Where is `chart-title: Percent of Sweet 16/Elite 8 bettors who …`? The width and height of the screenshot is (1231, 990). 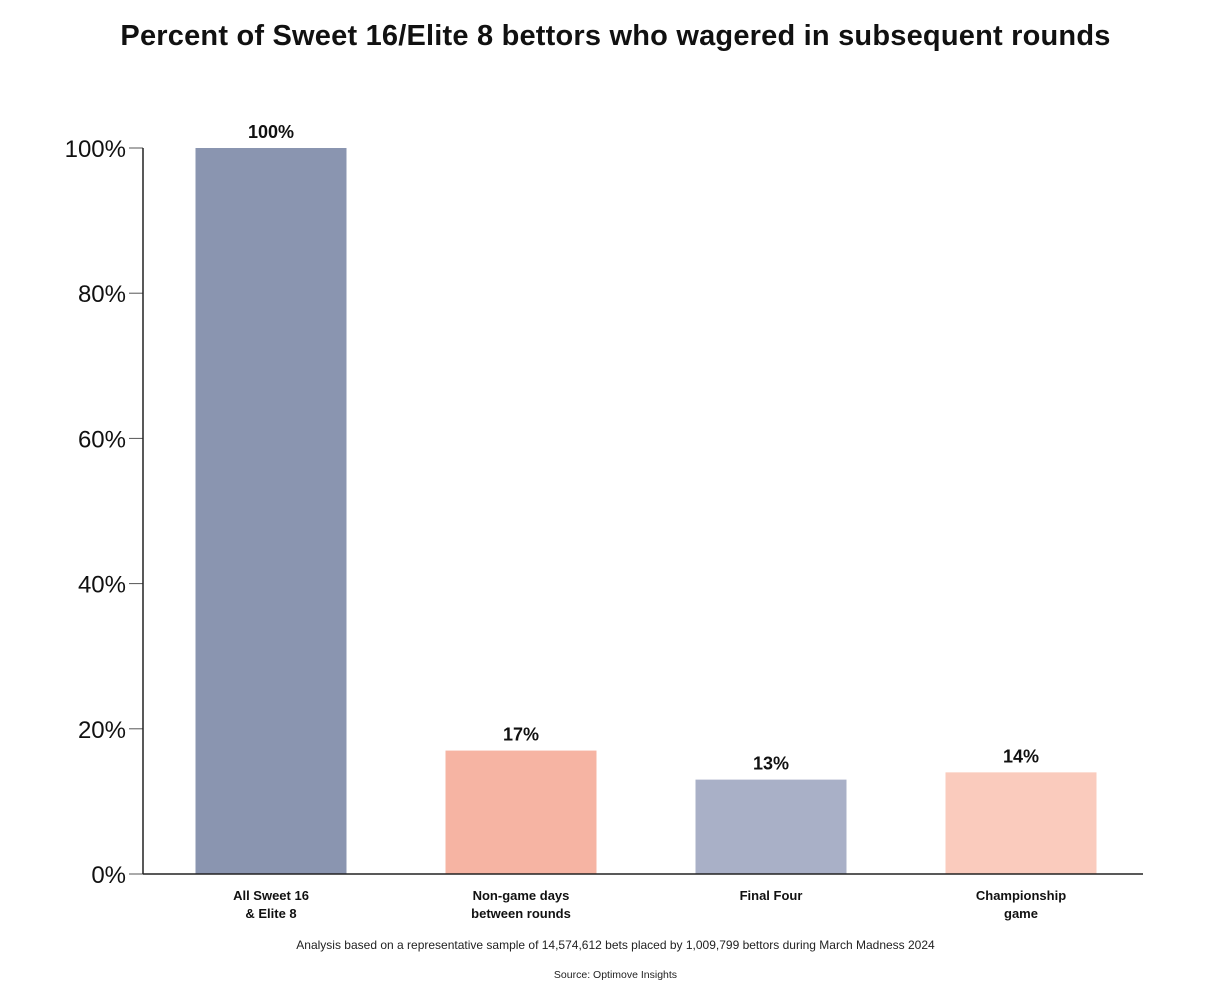
chart-title: Percent of Sweet 16/Elite 8 bettors who … is located at coordinates (615, 36).